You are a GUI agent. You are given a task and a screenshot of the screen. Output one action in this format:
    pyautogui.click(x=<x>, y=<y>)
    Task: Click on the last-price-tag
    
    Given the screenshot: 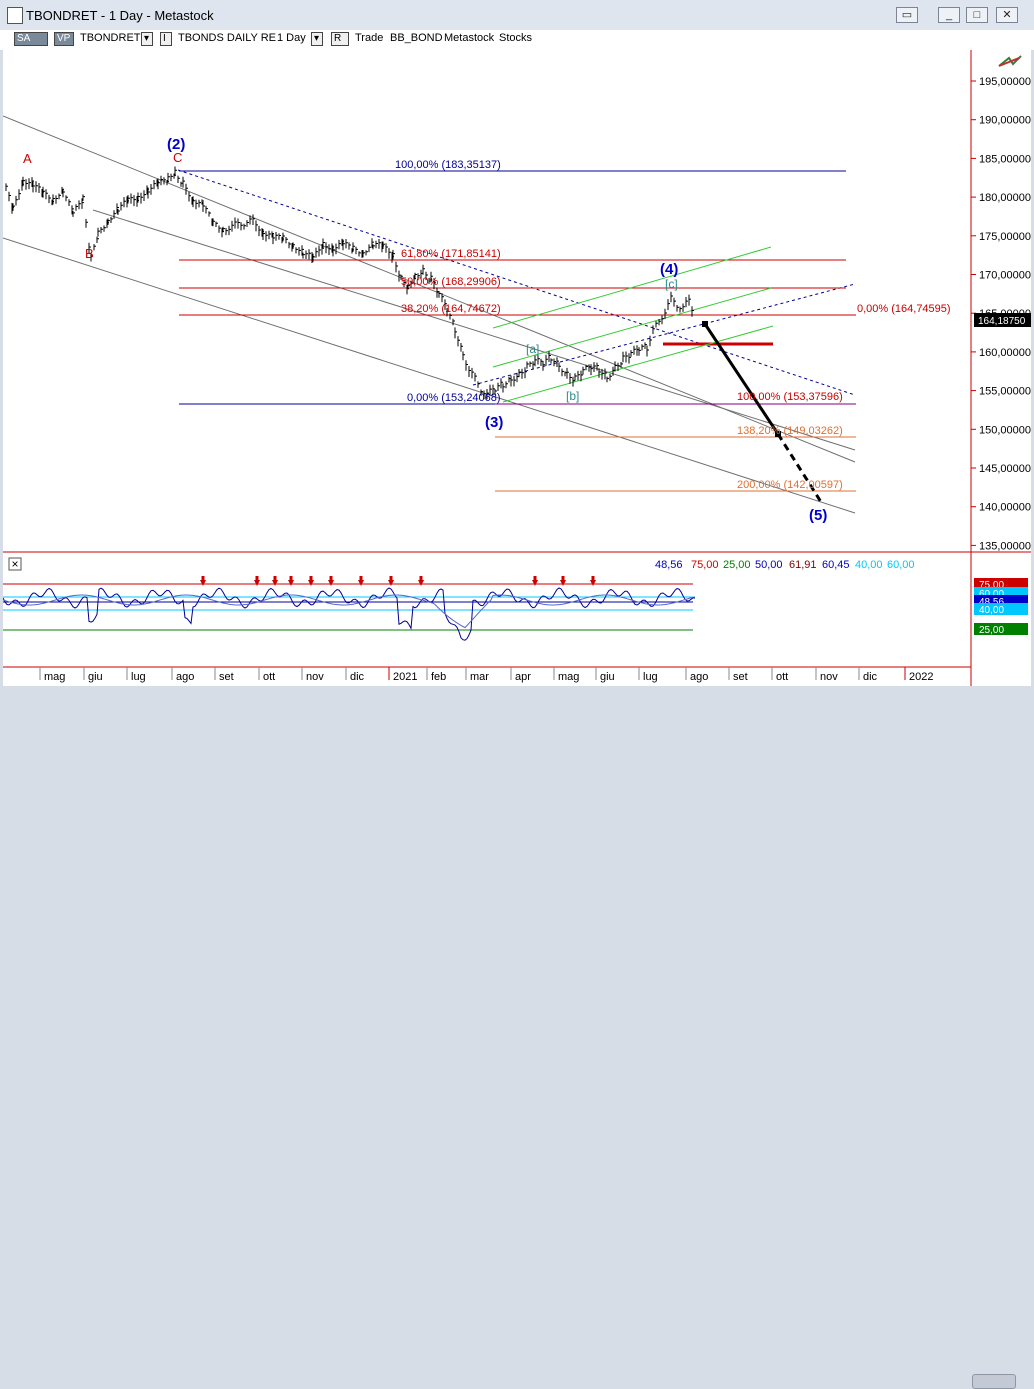 What is the action you would take?
    pyautogui.click(x=1002, y=320)
    